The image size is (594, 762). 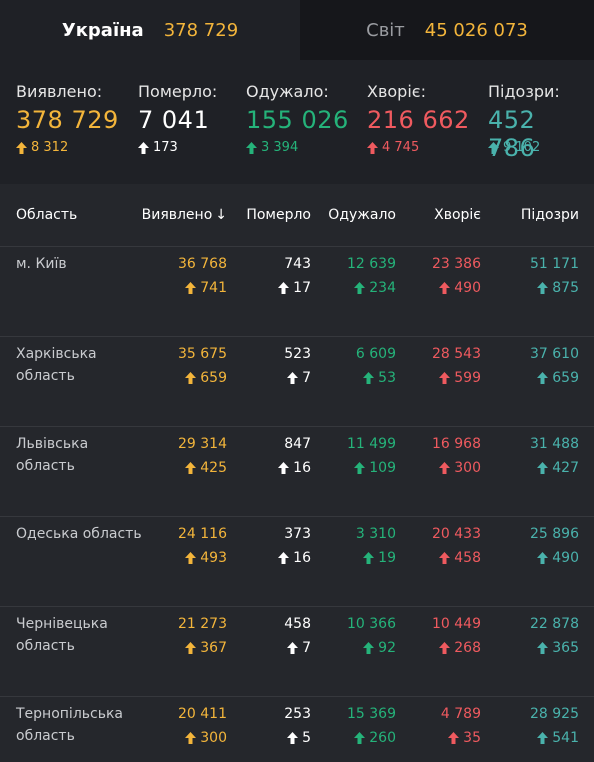 I want to click on recovered-value: 15 369, so click(x=371, y=714).